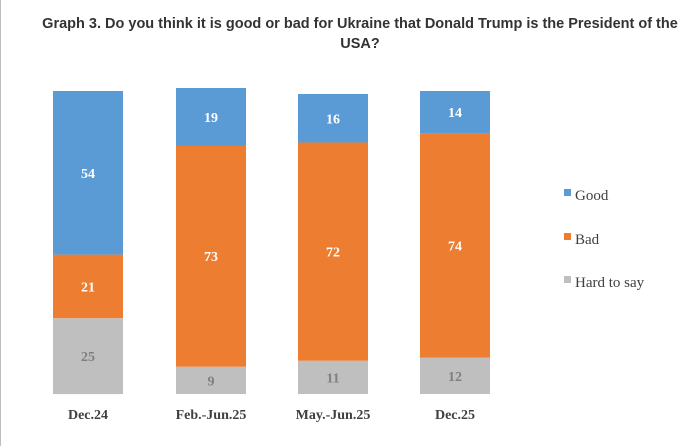  Describe the element at coordinates (88, 415) in the screenshot. I see `x-tick-label: Dec.24` at that location.